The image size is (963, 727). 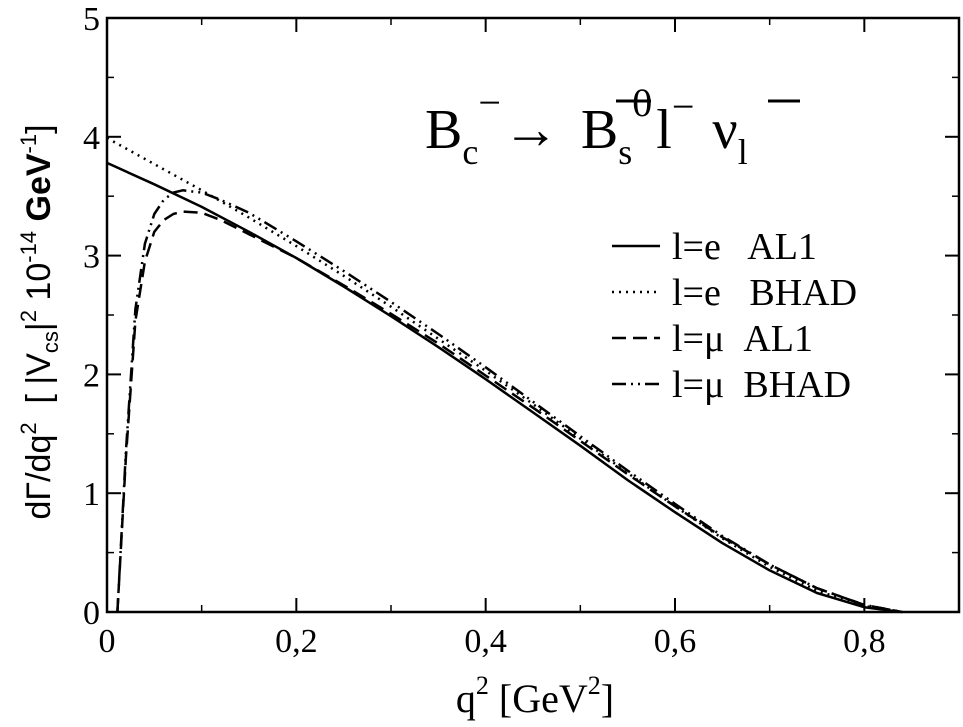 What do you see at coordinates (664, 130) in the screenshot?
I see `annot-l: l` at bounding box center [664, 130].